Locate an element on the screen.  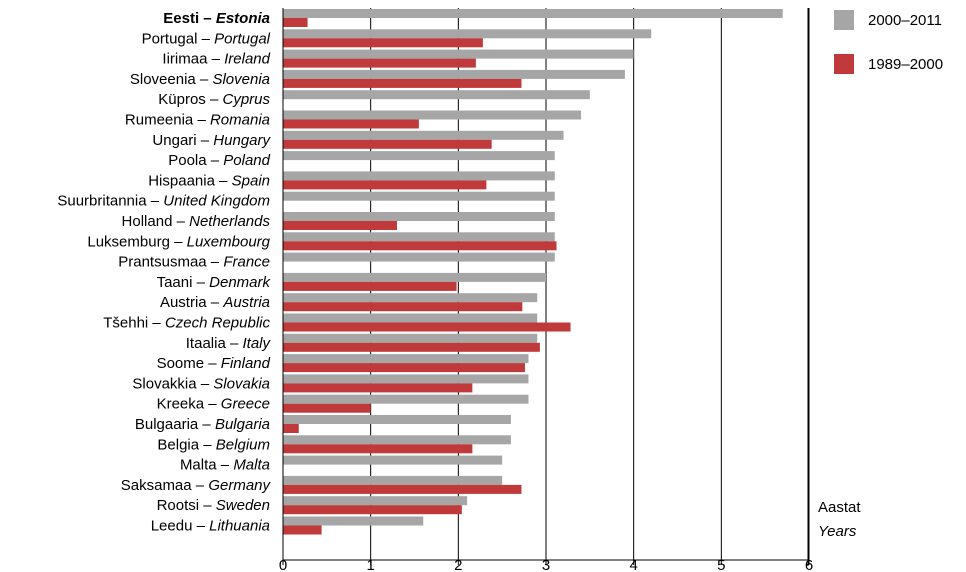
bar-series2-greece is located at coordinates (327, 408).